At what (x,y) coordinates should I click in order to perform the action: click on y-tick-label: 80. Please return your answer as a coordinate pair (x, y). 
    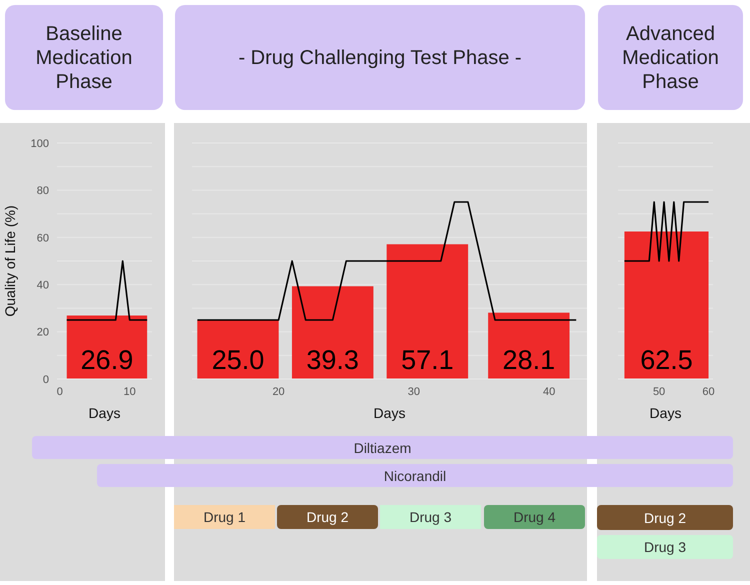
    Looking at the image, I should click on (42, 191).